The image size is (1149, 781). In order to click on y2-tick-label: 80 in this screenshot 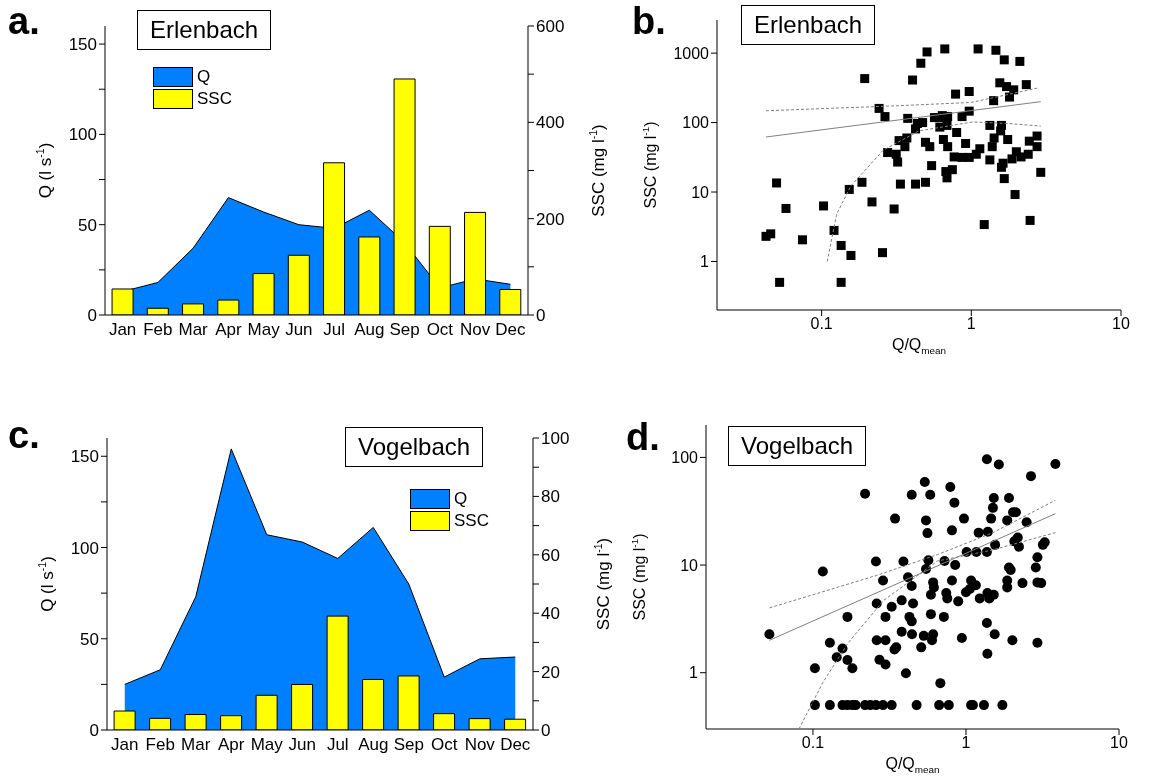, I will do `click(550, 497)`.